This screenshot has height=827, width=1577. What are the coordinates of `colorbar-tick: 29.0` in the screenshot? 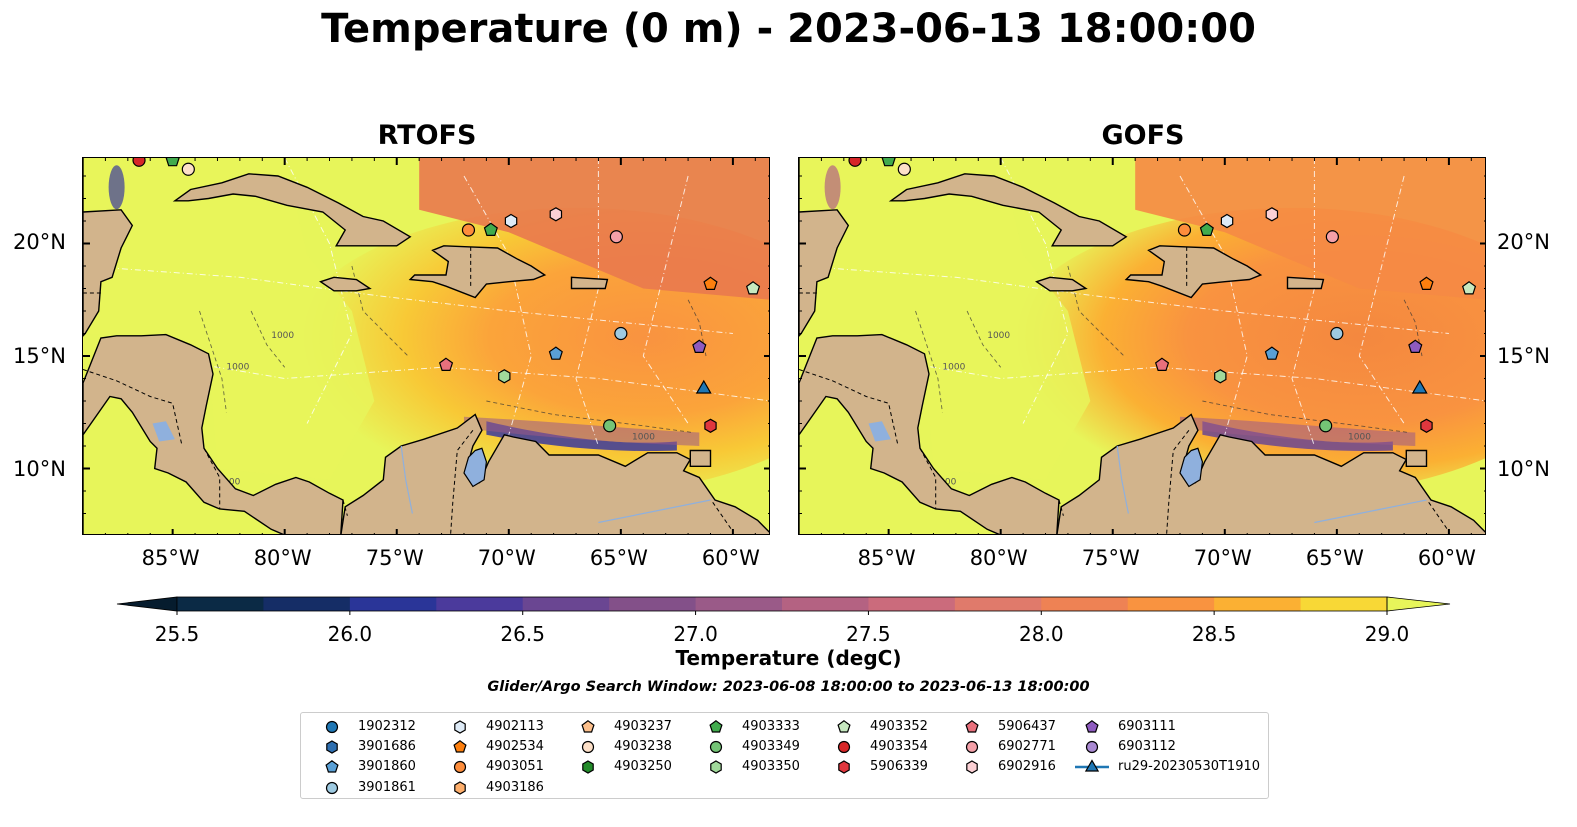 It's located at (1387, 633).